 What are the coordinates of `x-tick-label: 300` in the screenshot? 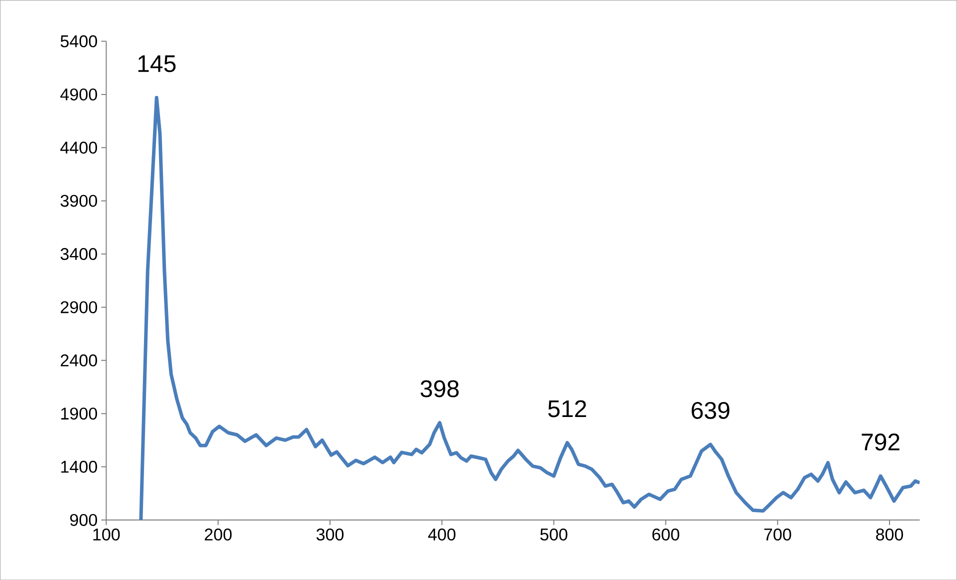 It's located at (330, 534).